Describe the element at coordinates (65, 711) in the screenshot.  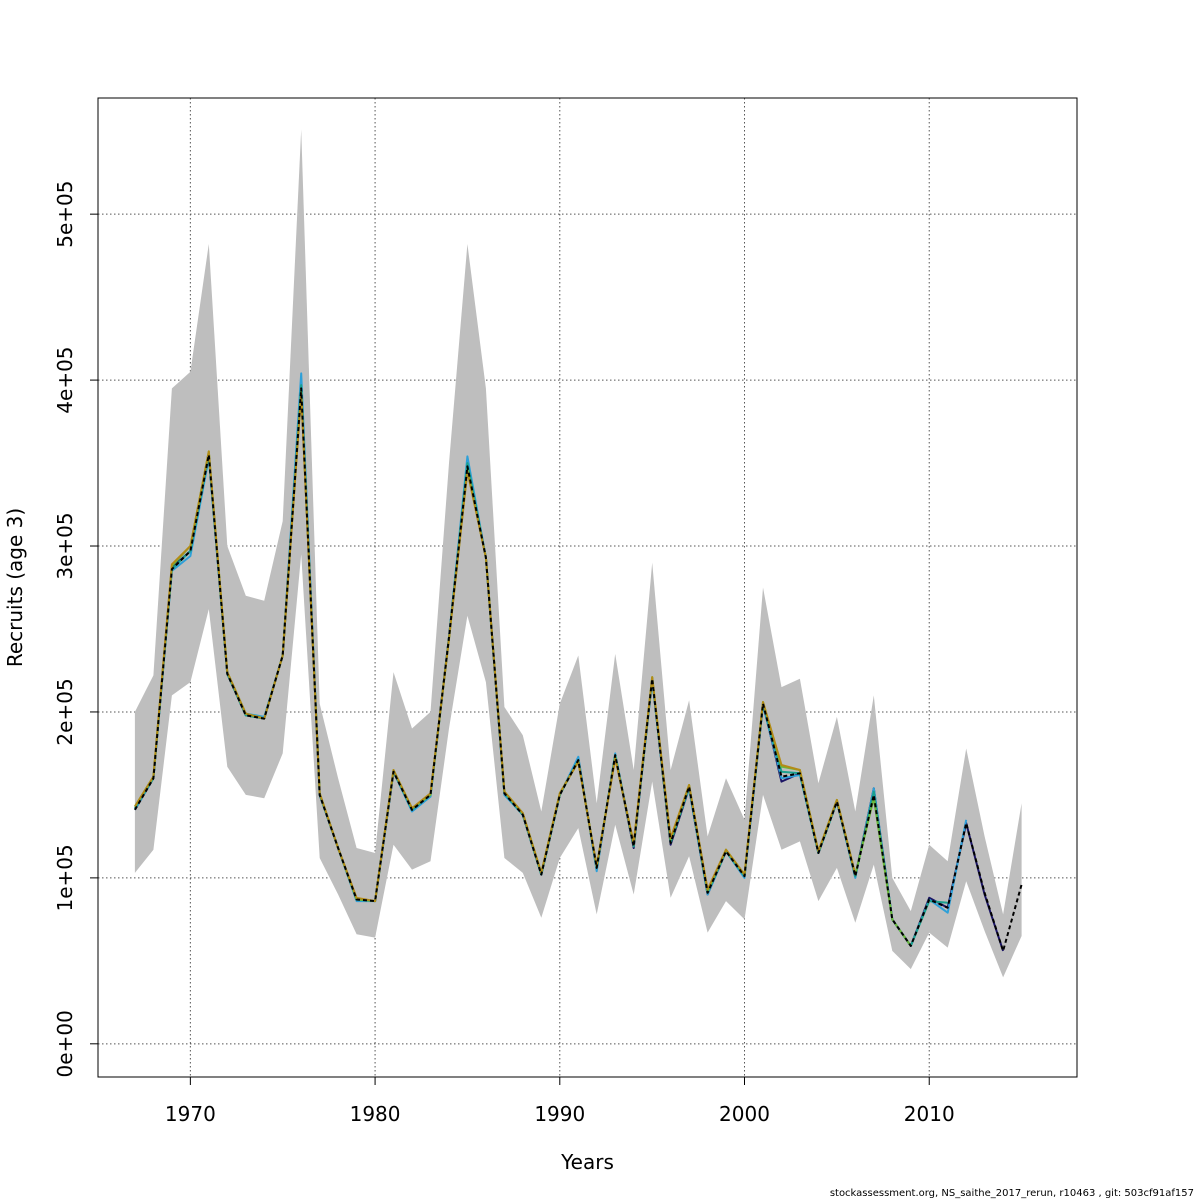
I see `y-tick-label: 2e+05` at that location.